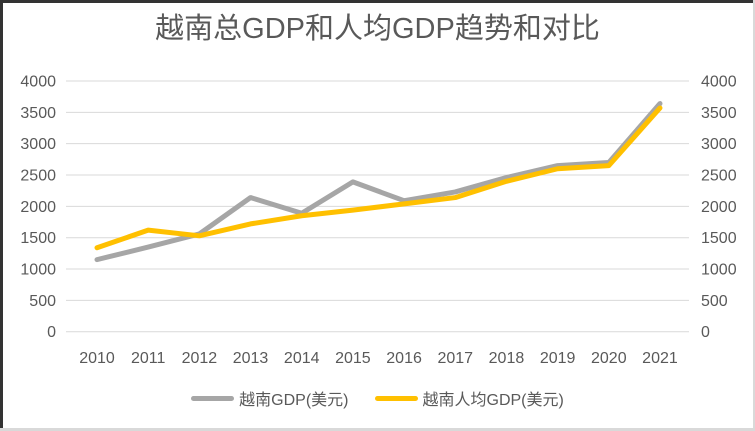 The width and height of the screenshot is (755, 431). Describe the element at coordinates (719, 207) in the screenshot. I see `y-axis-label-right: 2000` at that location.